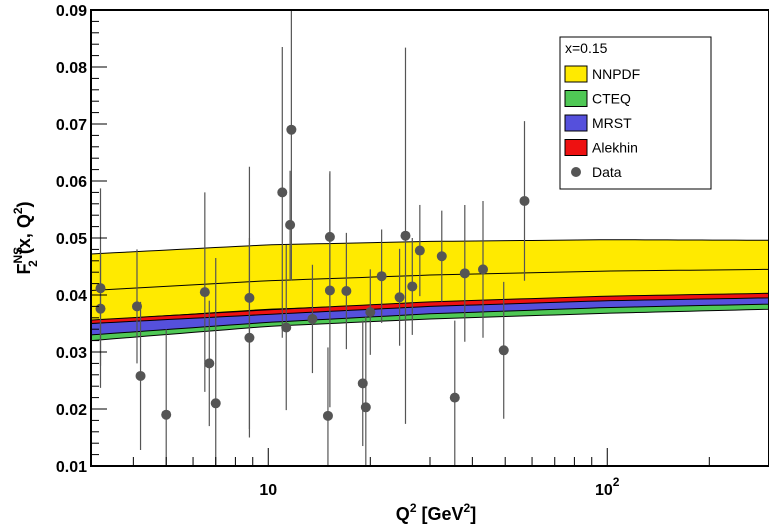  Describe the element at coordinates (25, 237) in the screenshot. I see `y-axis-title: FNS2(x, Q2)` at that location.